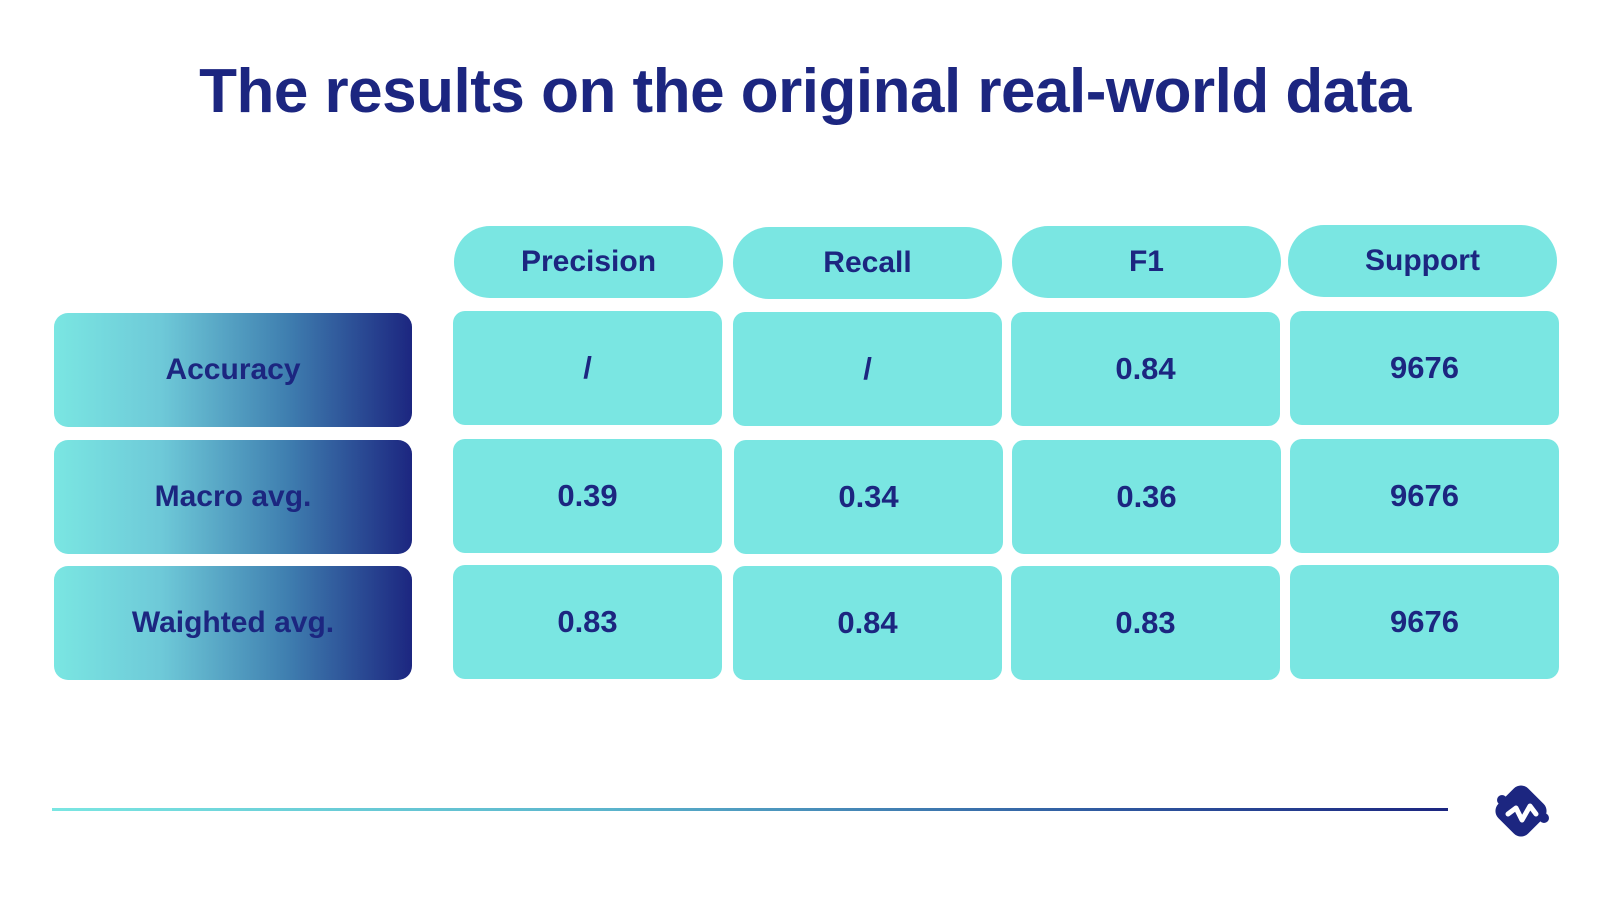  What do you see at coordinates (868, 497) in the screenshot?
I see `table-cell-macro-recall: 0.34` at bounding box center [868, 497].